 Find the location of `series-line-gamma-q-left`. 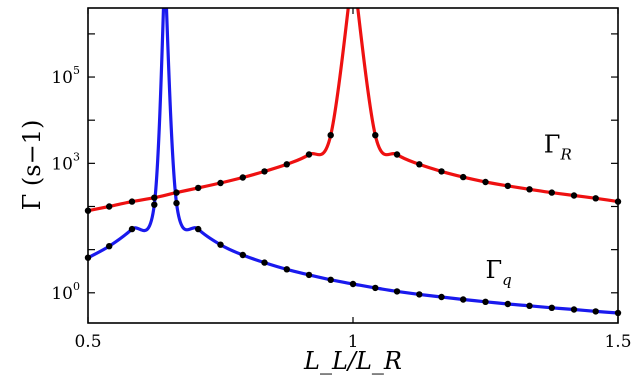

series-line-gamma-q-left is located at coordinates (127, 134).